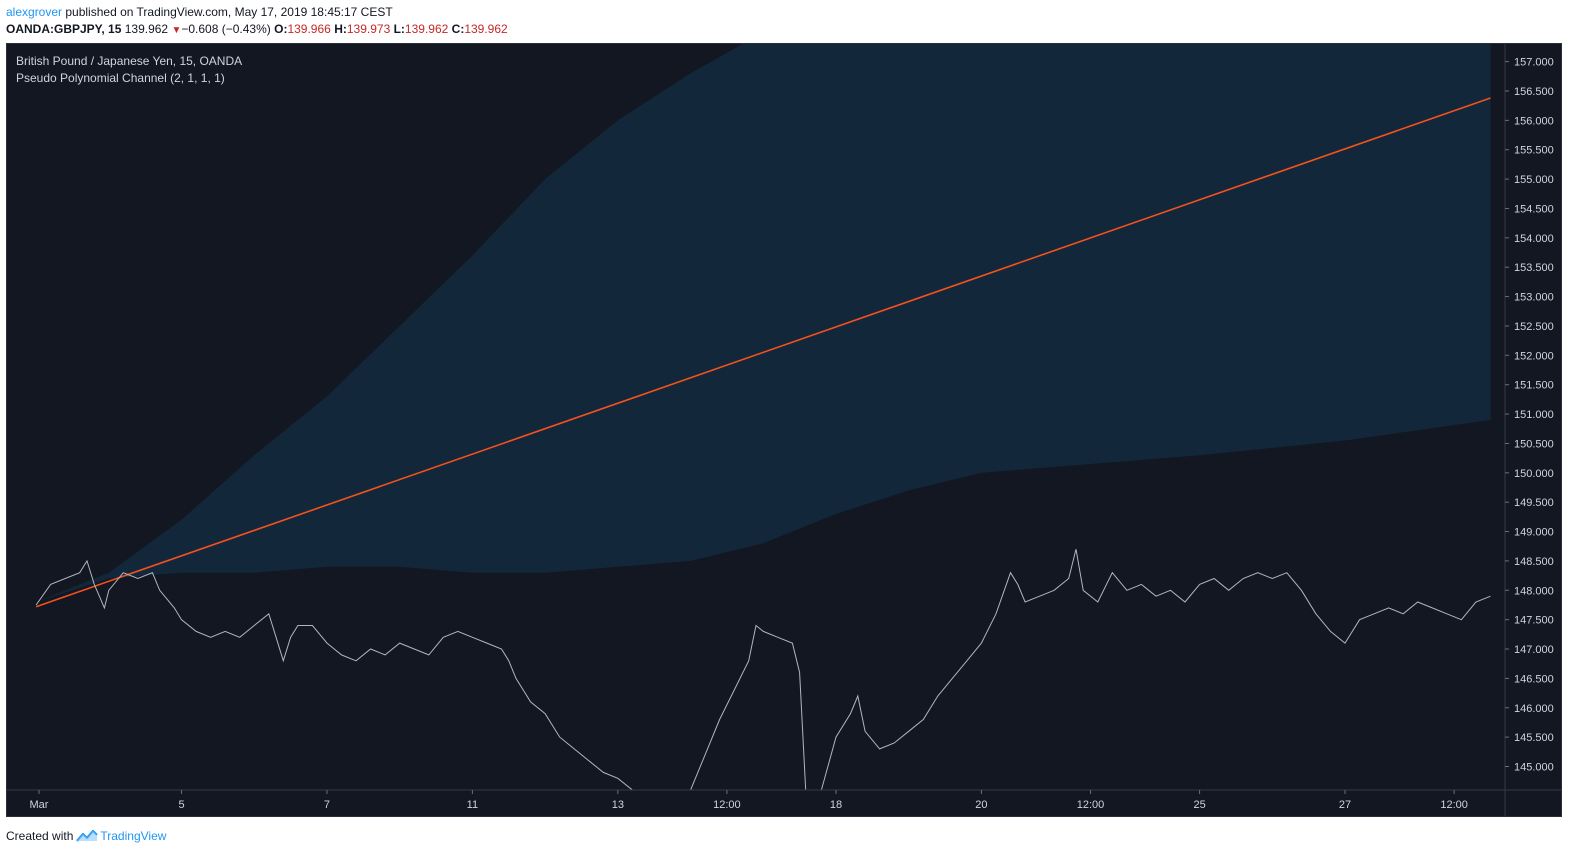  Describe the element at coordinates (1534, 533) in the screenshot. I see `y-tick-label: 149.000` at that location.